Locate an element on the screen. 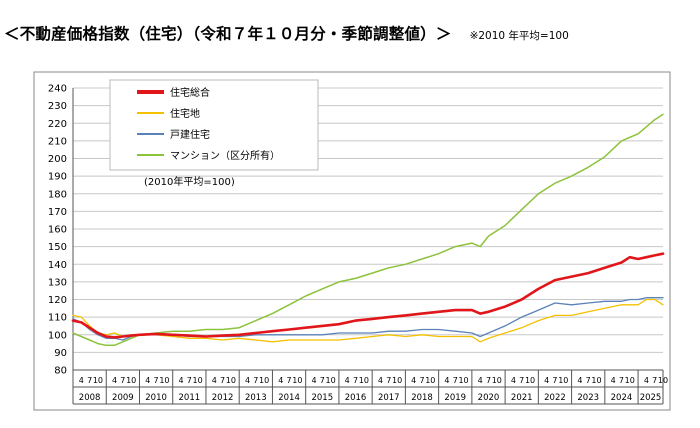  legend-label: マンション（区分所有） is located at coordinates (225, 155).